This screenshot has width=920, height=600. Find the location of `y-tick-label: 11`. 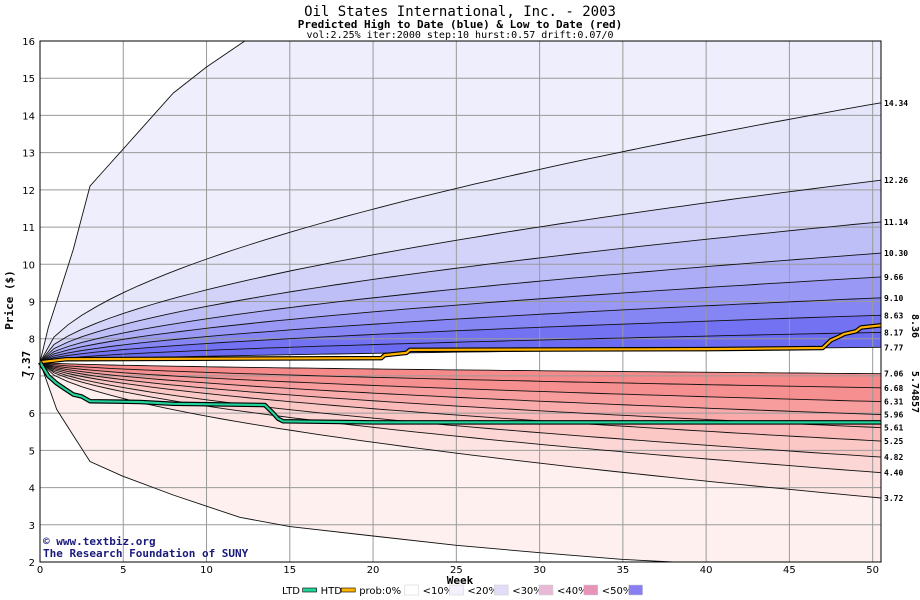

y-tick-label: 11 is located at coordinates (28, 228).